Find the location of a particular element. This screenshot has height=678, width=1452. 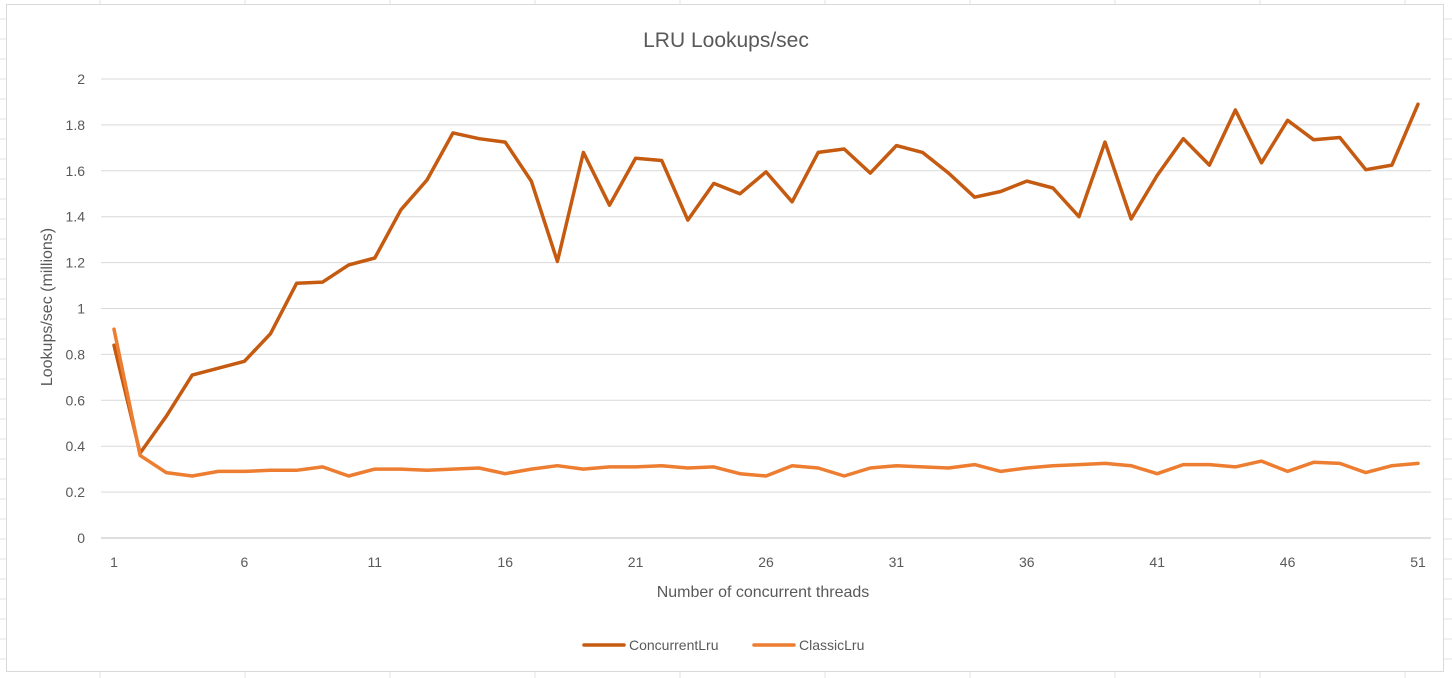

y-tick-label: 1.2 is located at coordinates (76, 263).